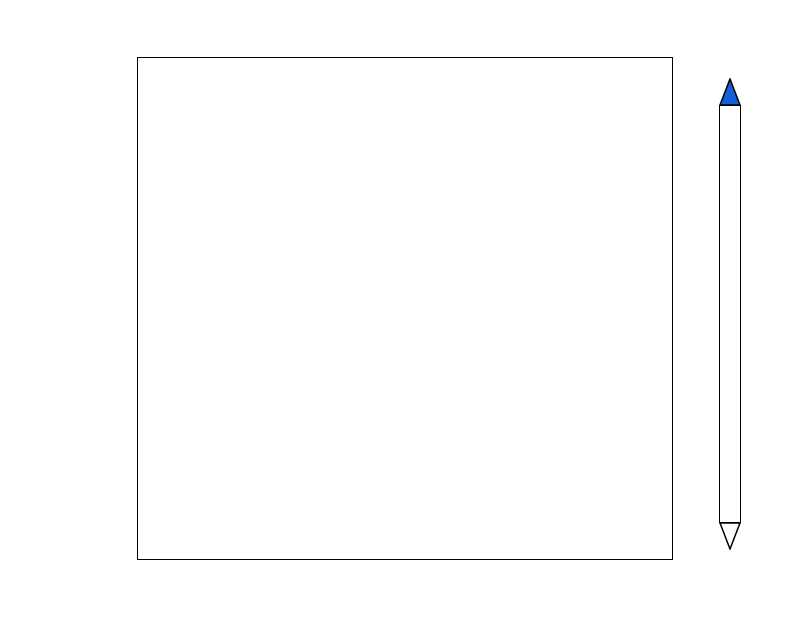  I want to click on colorbar-bands, so click(730, 314).